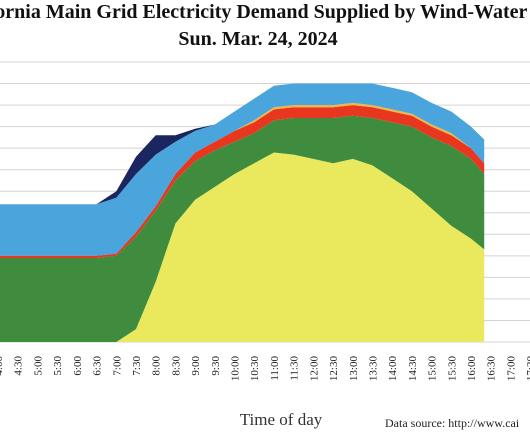  Describe the element at coordinates (452, 369) in the screenshot. I see `x-tick-label: 15:30` at that location.